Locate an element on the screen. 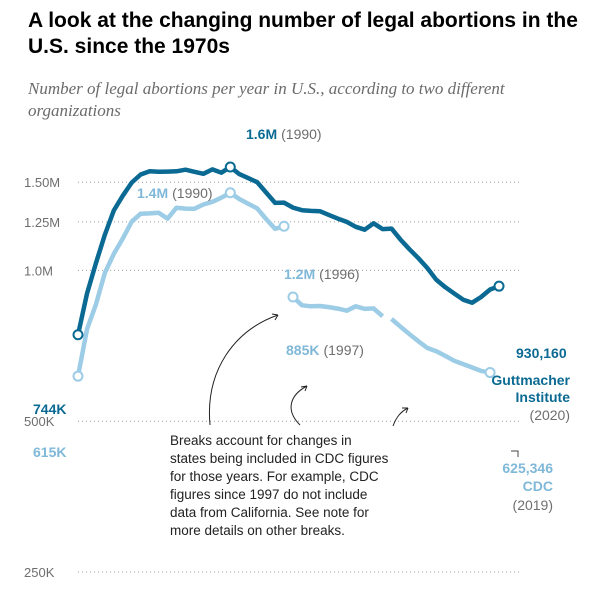  cdc-start-label: 615K is located at coordinates (49, 452).